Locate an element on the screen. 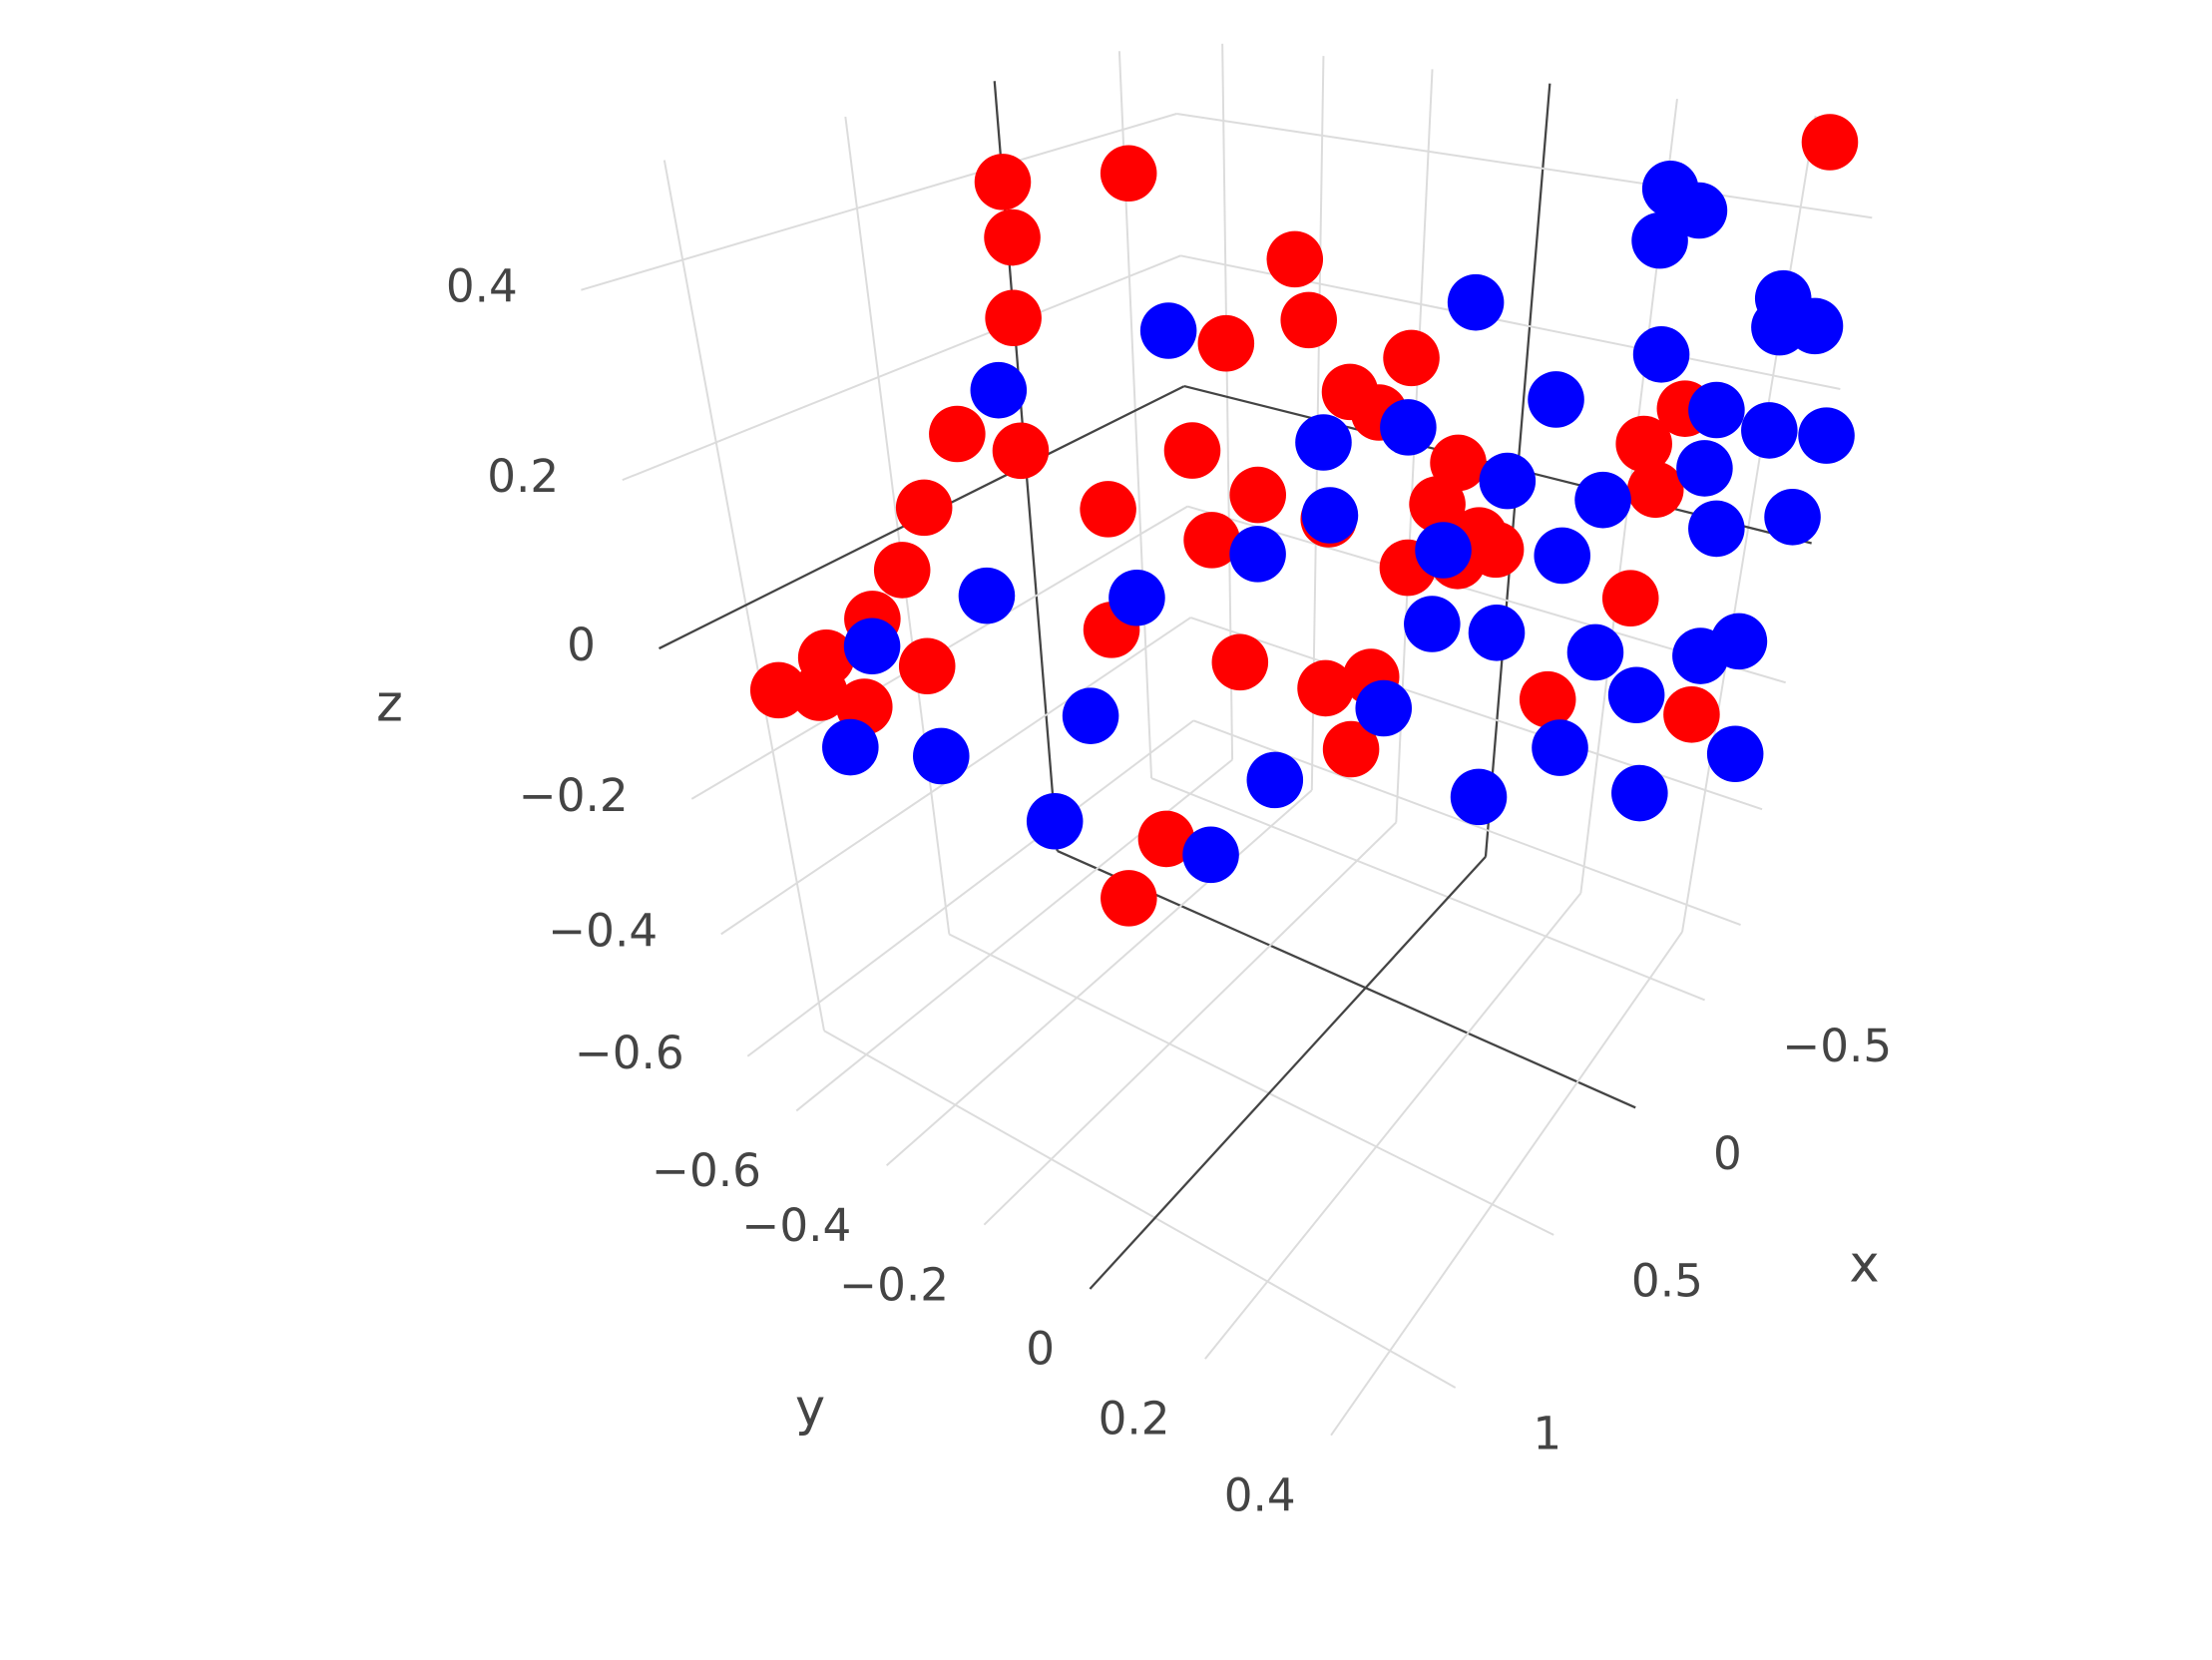 This screenshot has width=2212, height=1660. zero-line is located at coordinates (1288, 1072).